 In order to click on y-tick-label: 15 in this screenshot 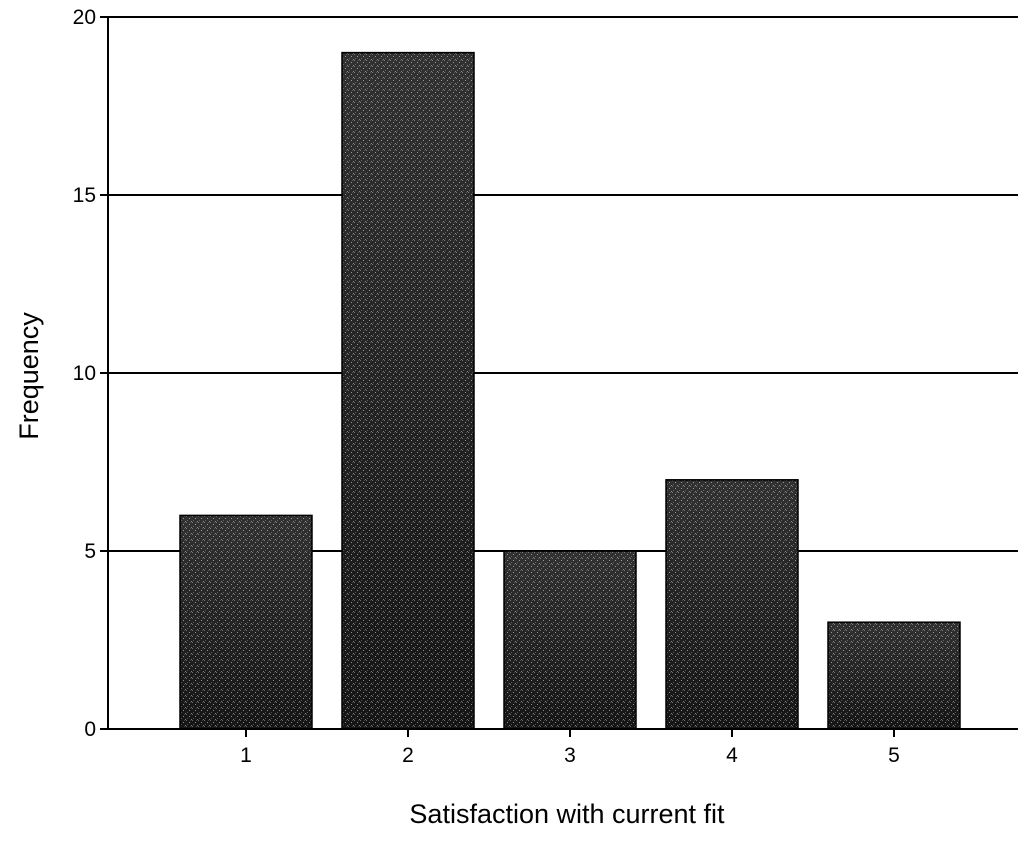, I will do `click(84, 195)`.